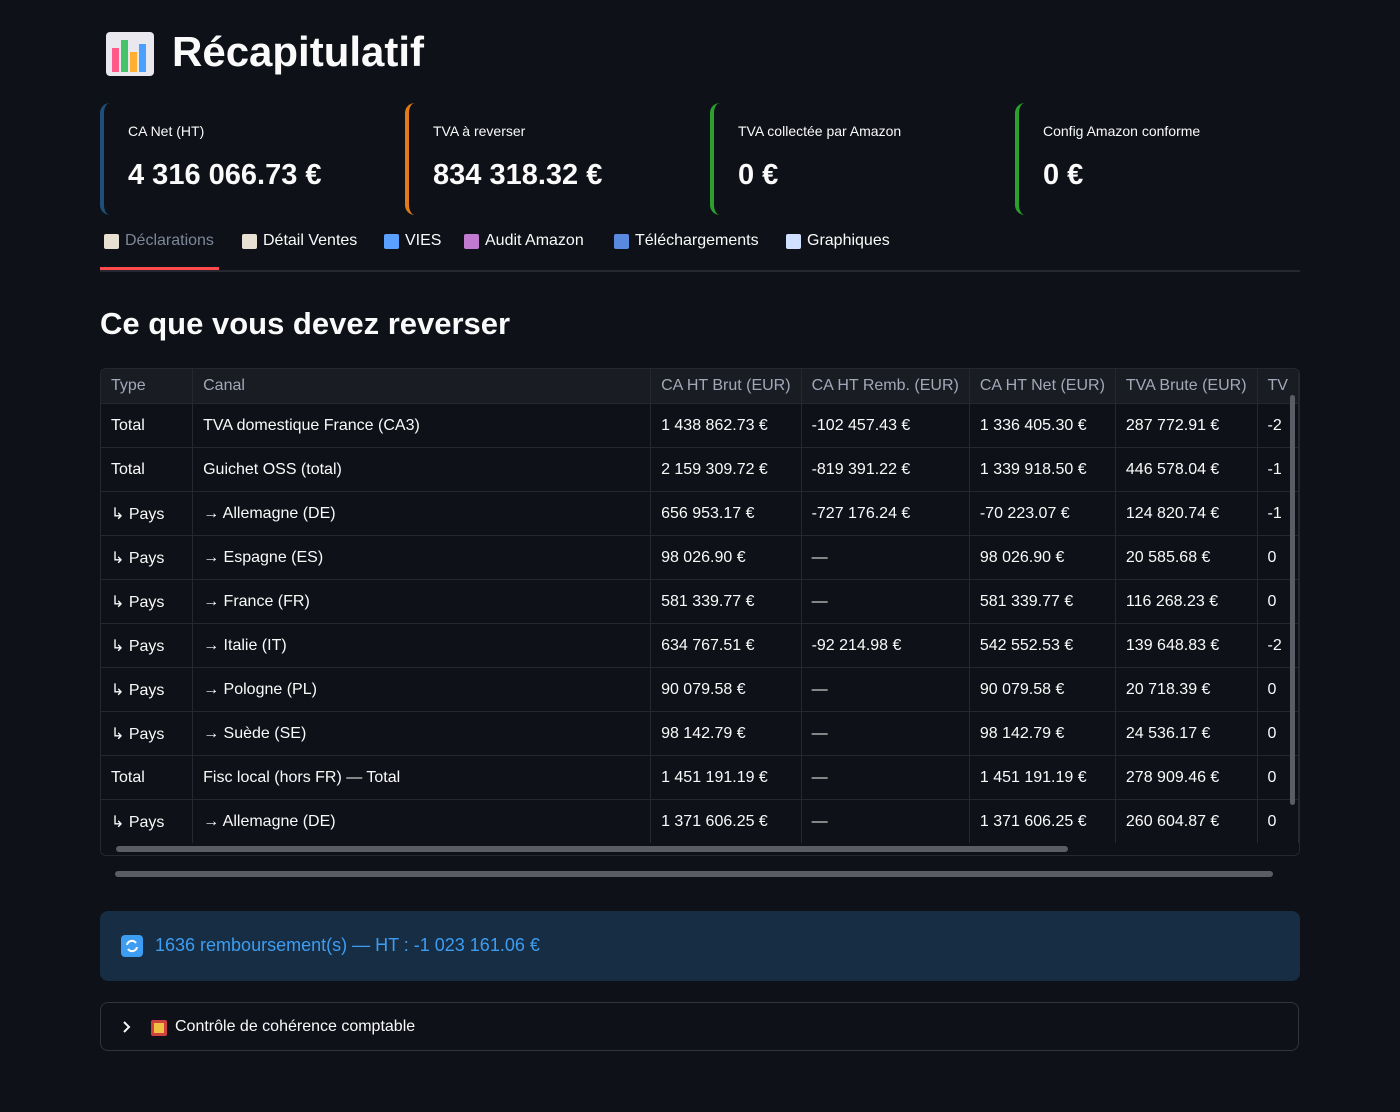 This screenshot has width=1400, height=1112. Describe the element at coordinates (1186, 469) in the screenshot. I see `table-cell: 446 578.04 €` at that location.